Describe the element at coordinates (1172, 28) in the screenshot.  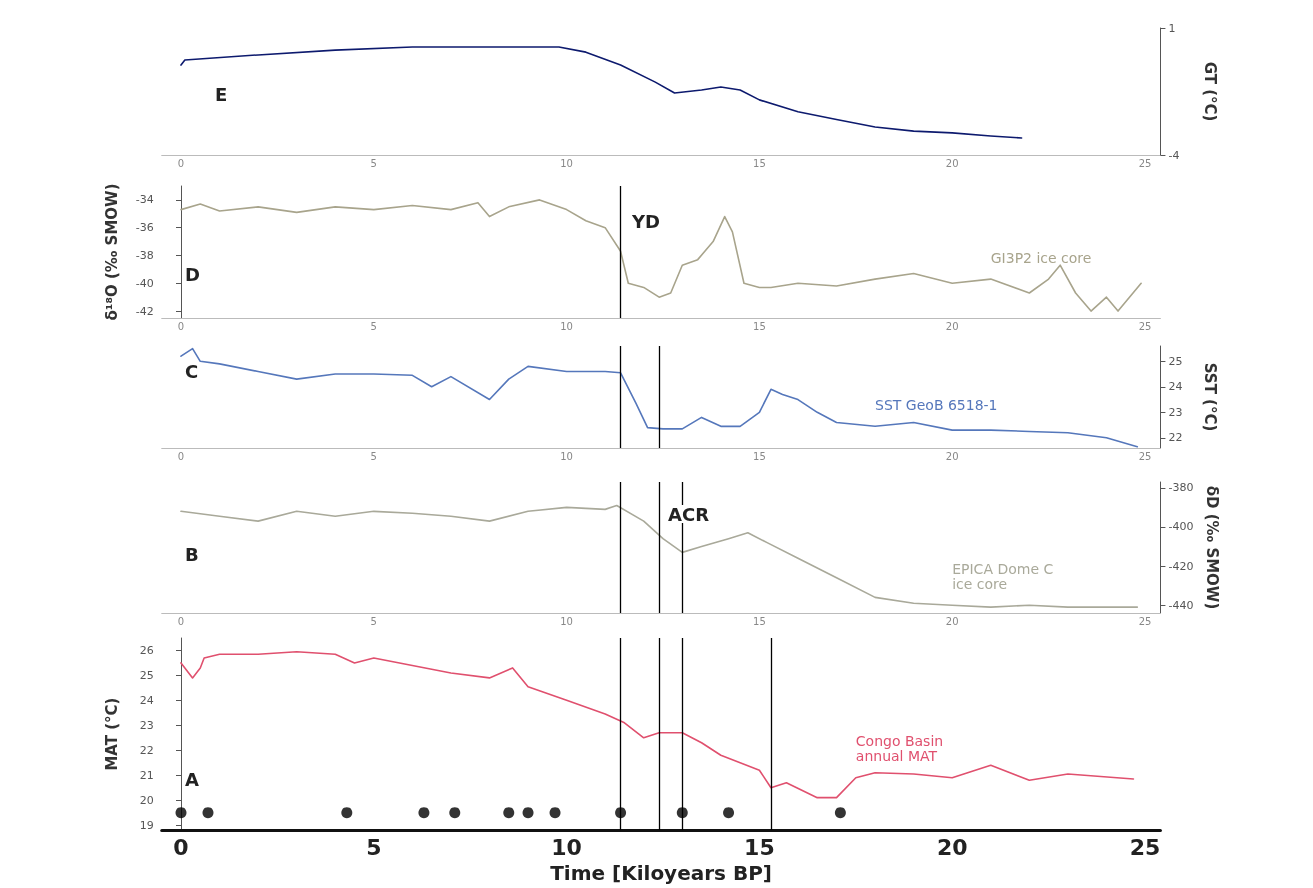
I see `y2-tick-label: 1` at that location.